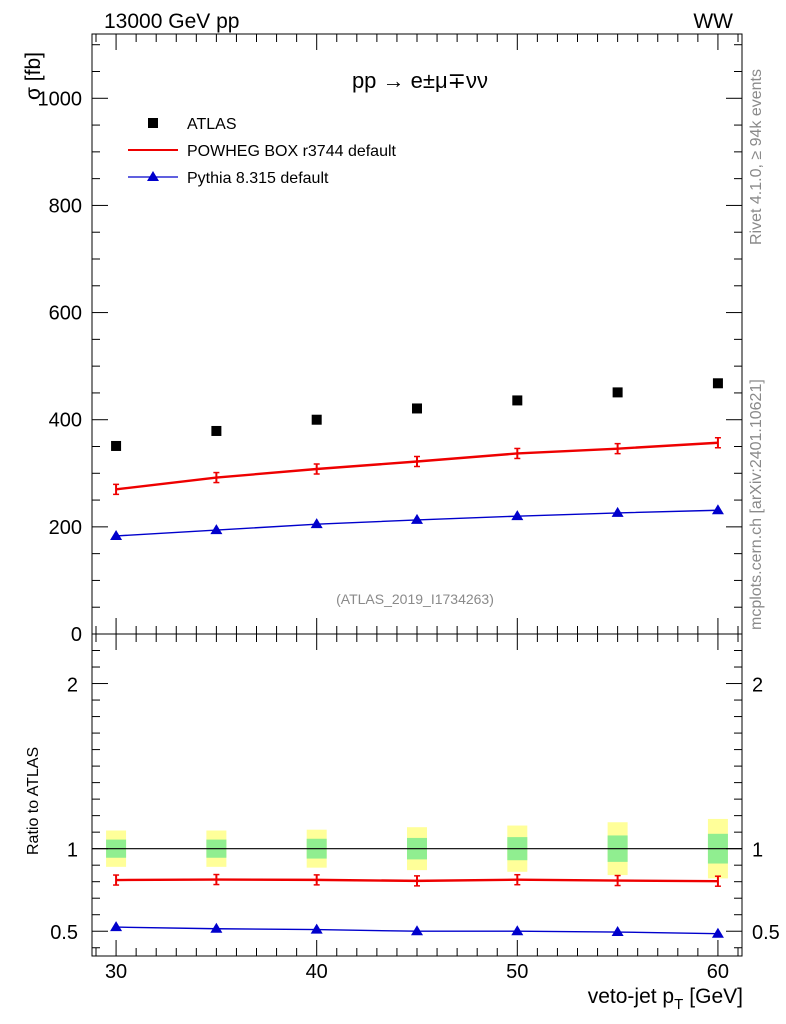 The width and height of the screenshot is (786, 1024). I want to click on ratio-y-tick-label-right: 2, so click(757, 686).